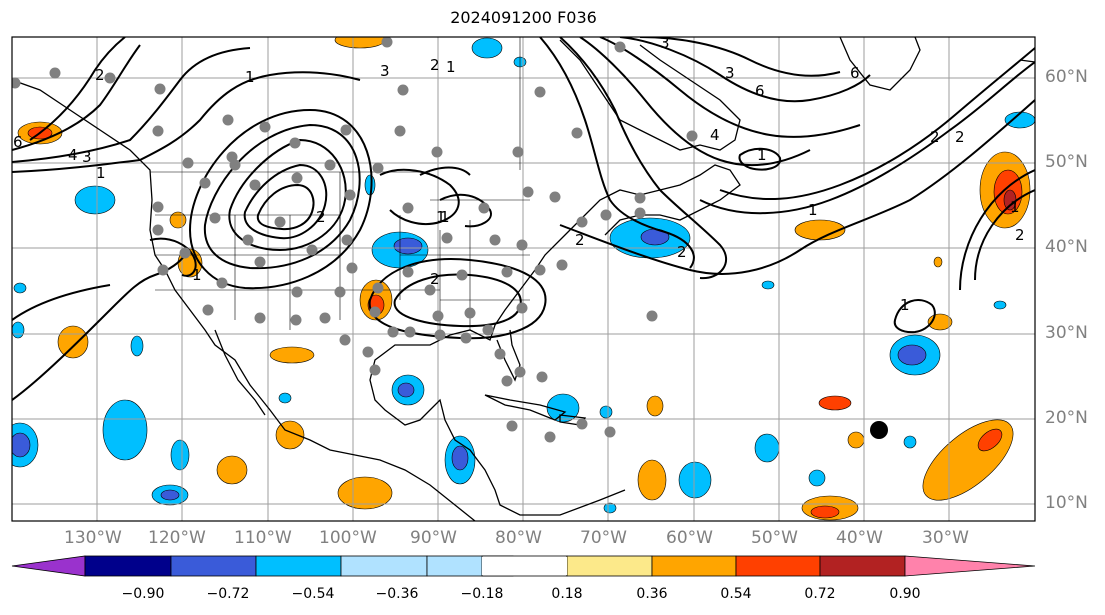  I want to click on colorbar, so click(523, 566).